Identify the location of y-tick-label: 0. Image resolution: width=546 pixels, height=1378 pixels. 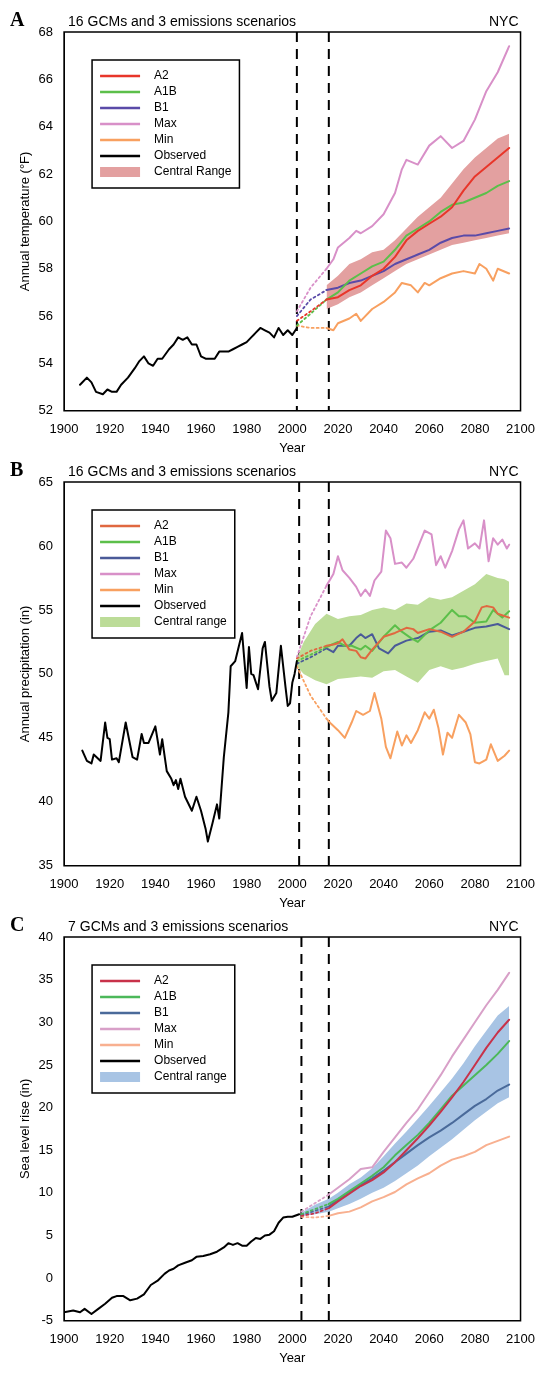
(49, 1277).